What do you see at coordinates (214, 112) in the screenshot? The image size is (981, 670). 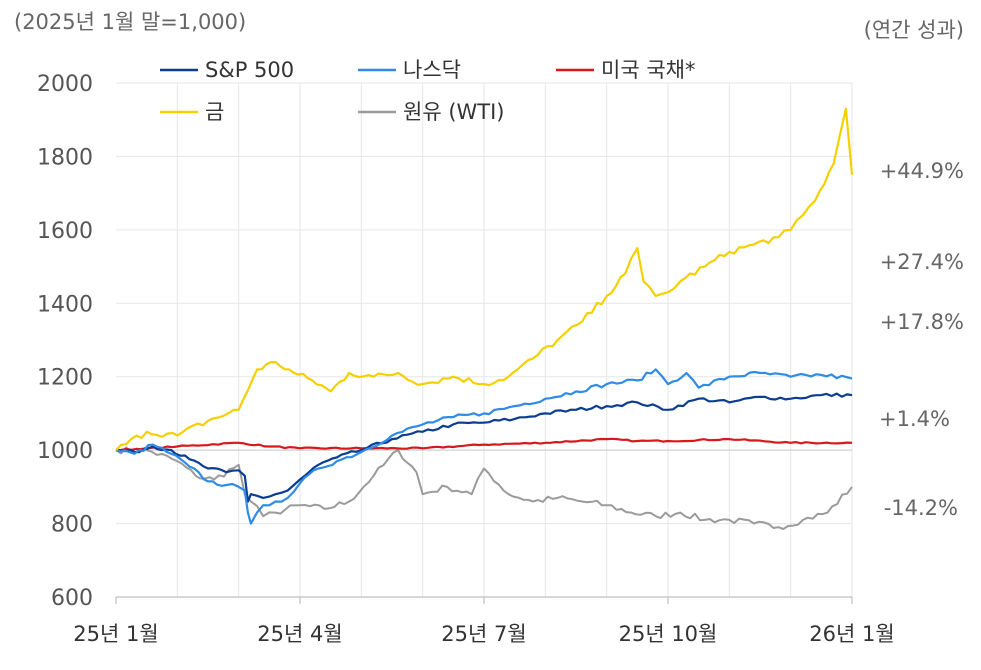 I see `legend-label-gold: 금` at bounding box center [214, 112].